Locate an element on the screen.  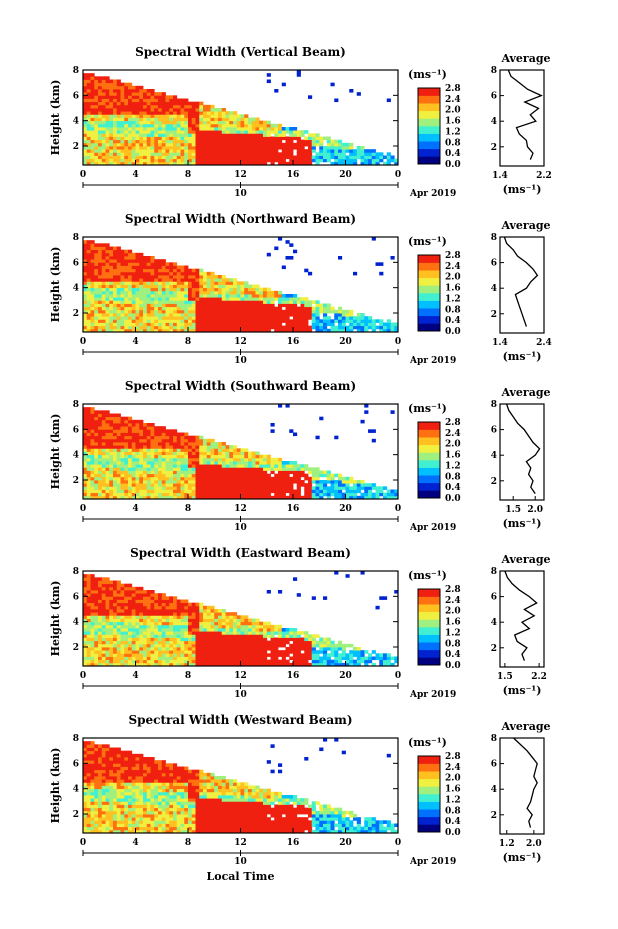
colorbar-tick-label: 0.4 is located at coordinates (453, 488).